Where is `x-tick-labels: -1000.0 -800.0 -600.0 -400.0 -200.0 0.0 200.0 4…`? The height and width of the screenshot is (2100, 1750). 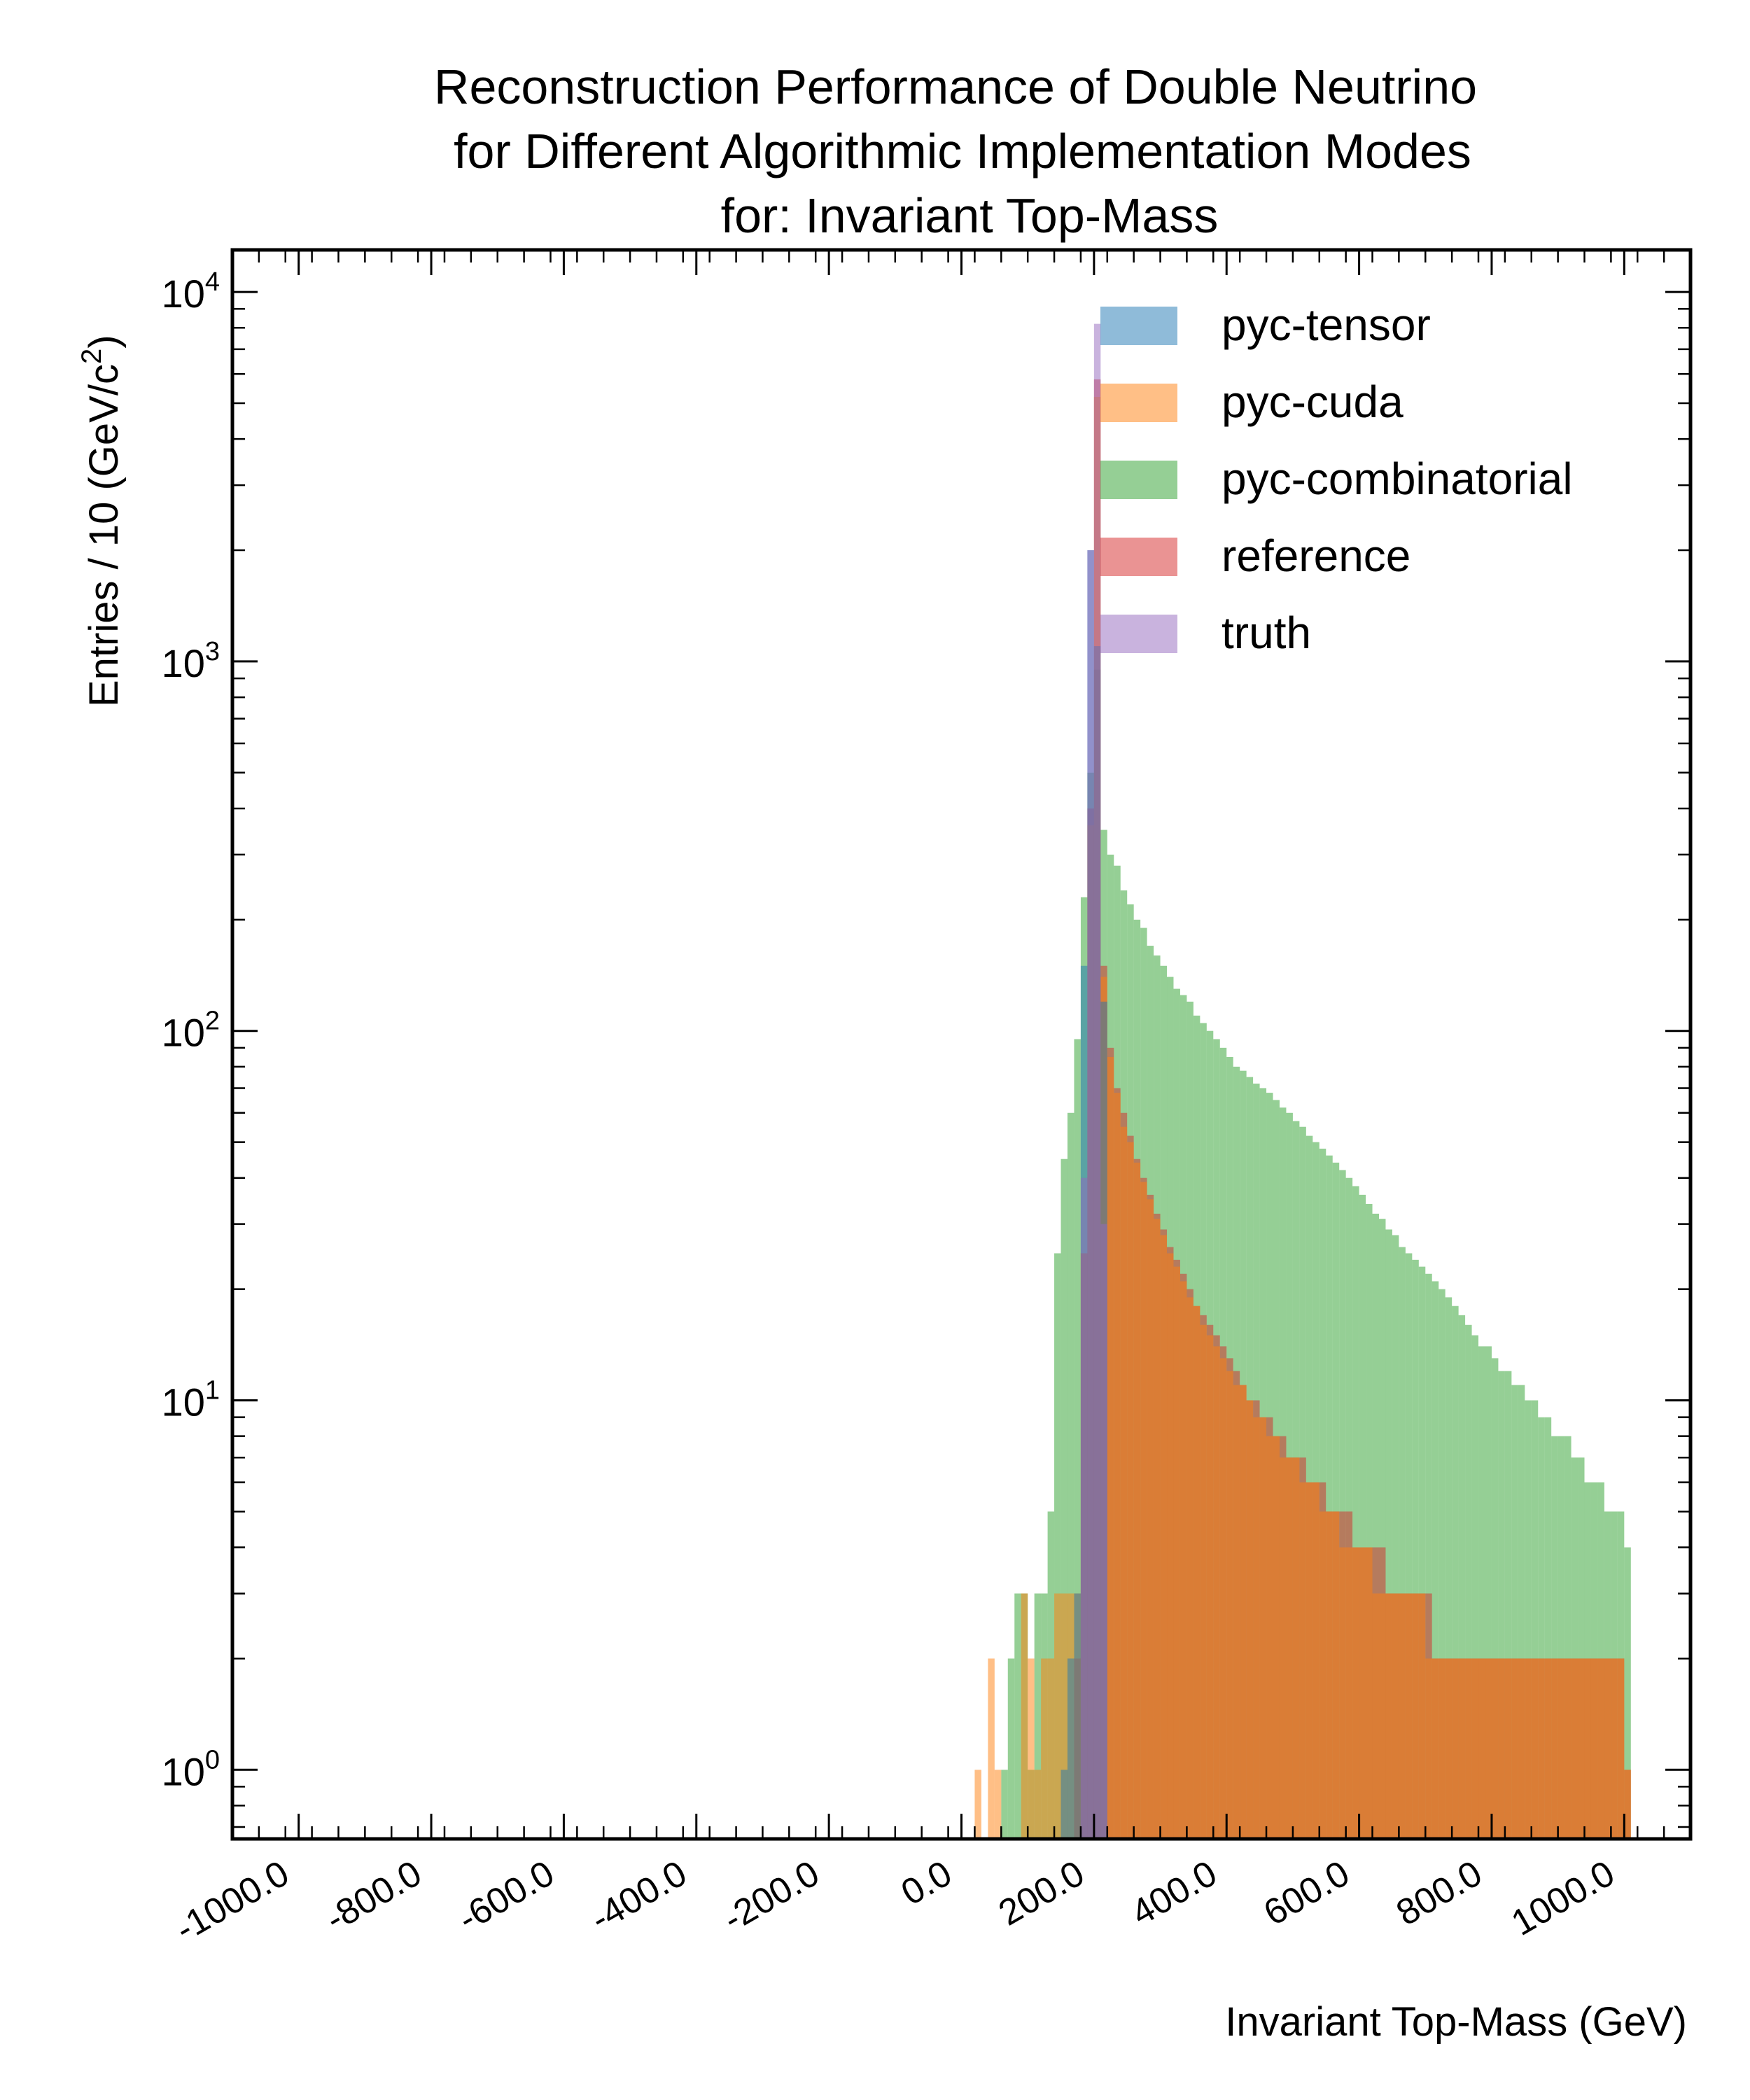 x-tick-labels: -1000.0 -800.0 -600.0 -400.0 -200.0 0.0 200.0 4… is located at coordinates (895, 1901).